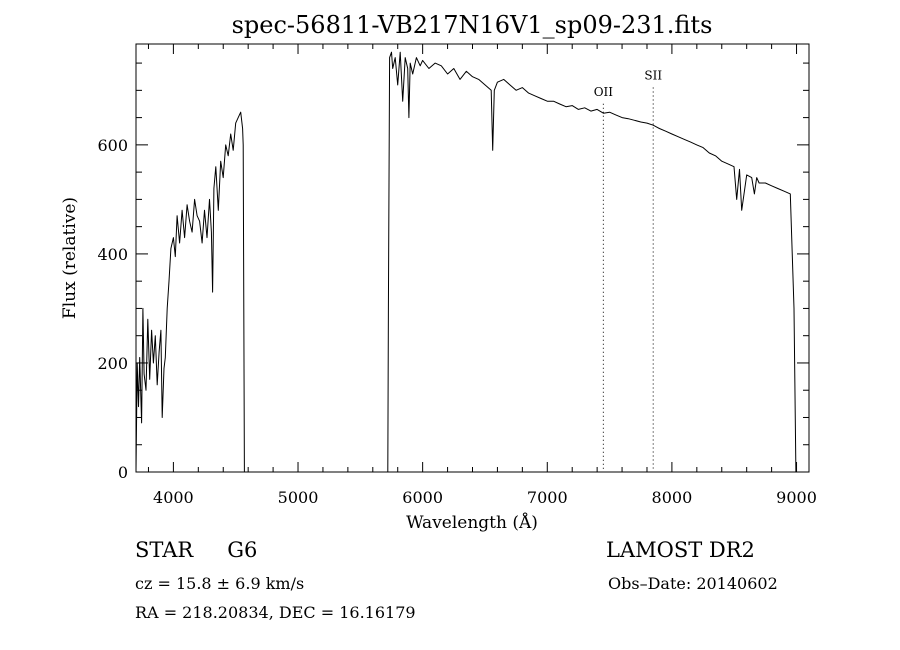  I want to click on x-axis-label: Wavelength (Å), so click(472, 522).